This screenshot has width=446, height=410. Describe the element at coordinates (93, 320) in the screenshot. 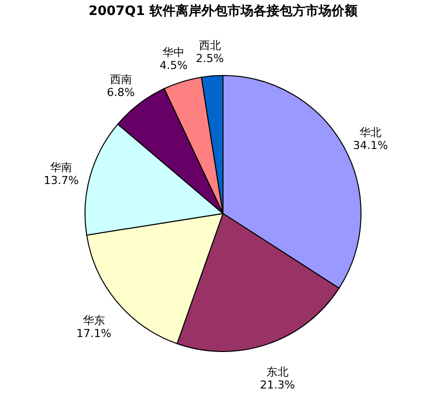

I see `slice-label: 华东` at that location.